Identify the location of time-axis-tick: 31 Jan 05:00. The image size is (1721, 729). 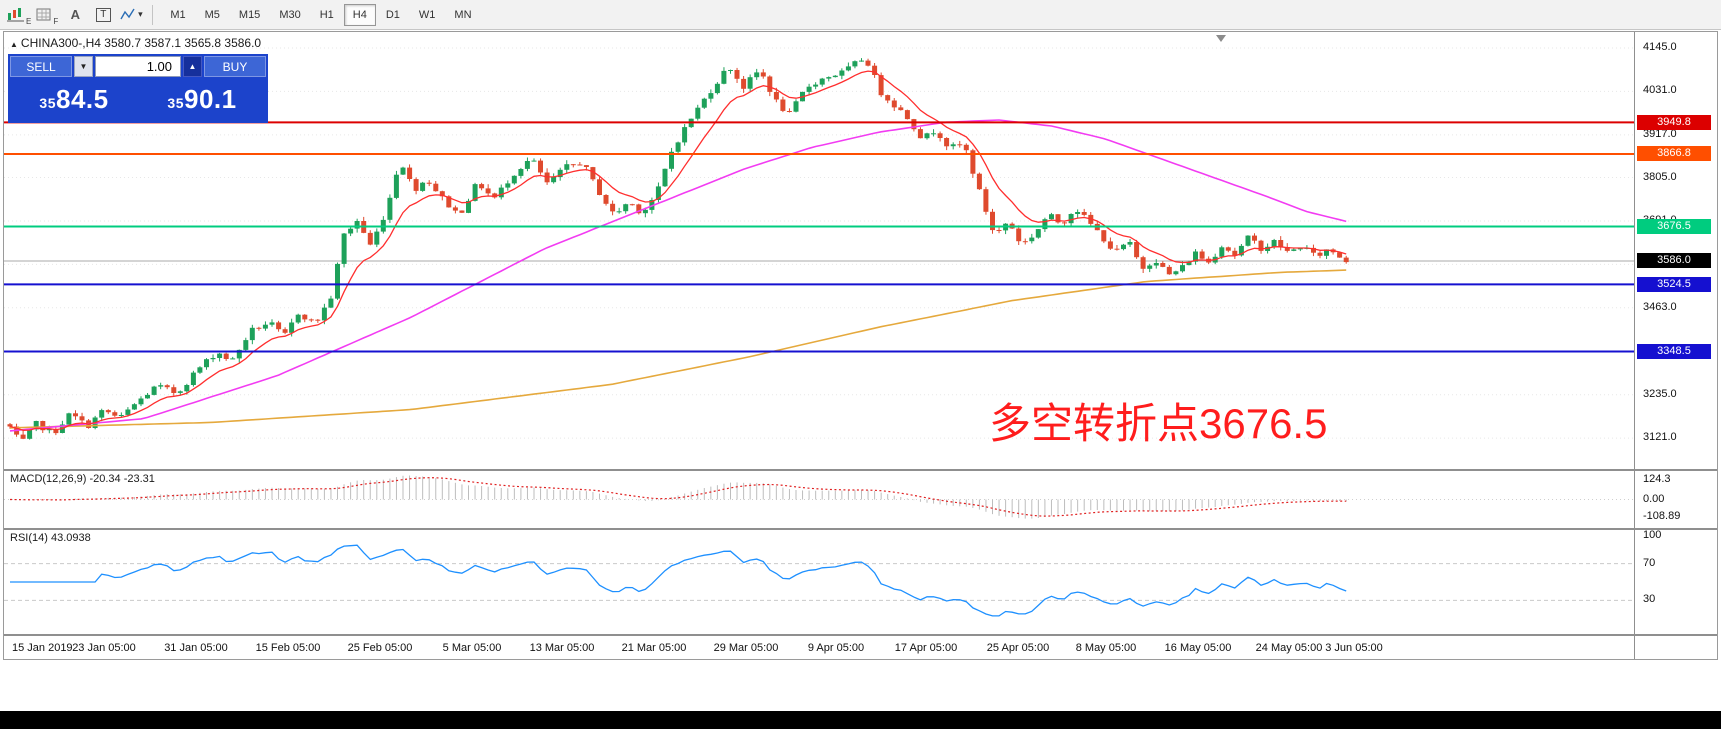
(196, 648).